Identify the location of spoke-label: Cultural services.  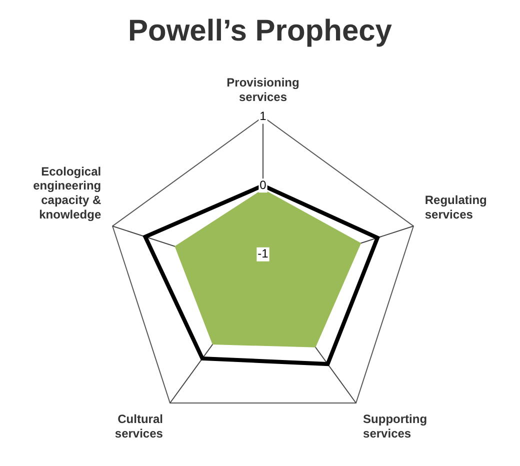
(139, 426).